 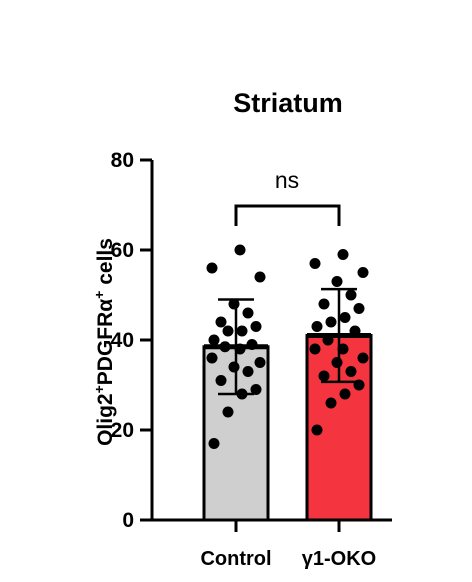 I want to click on significance-label: ns, so click(x=287, y=180).